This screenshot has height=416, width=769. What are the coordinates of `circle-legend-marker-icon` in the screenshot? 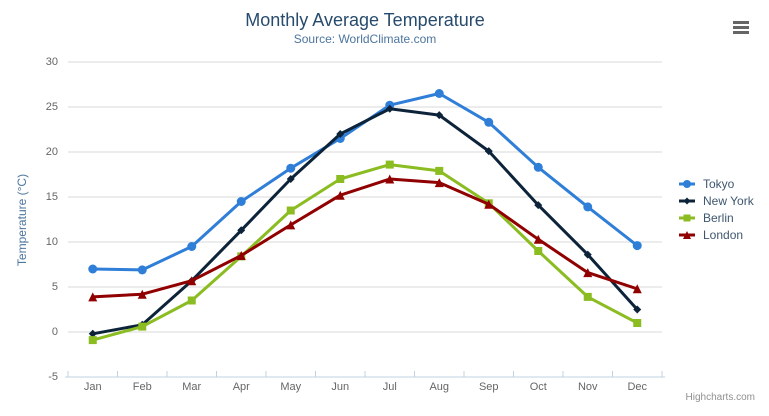 It's located at (687, 183).